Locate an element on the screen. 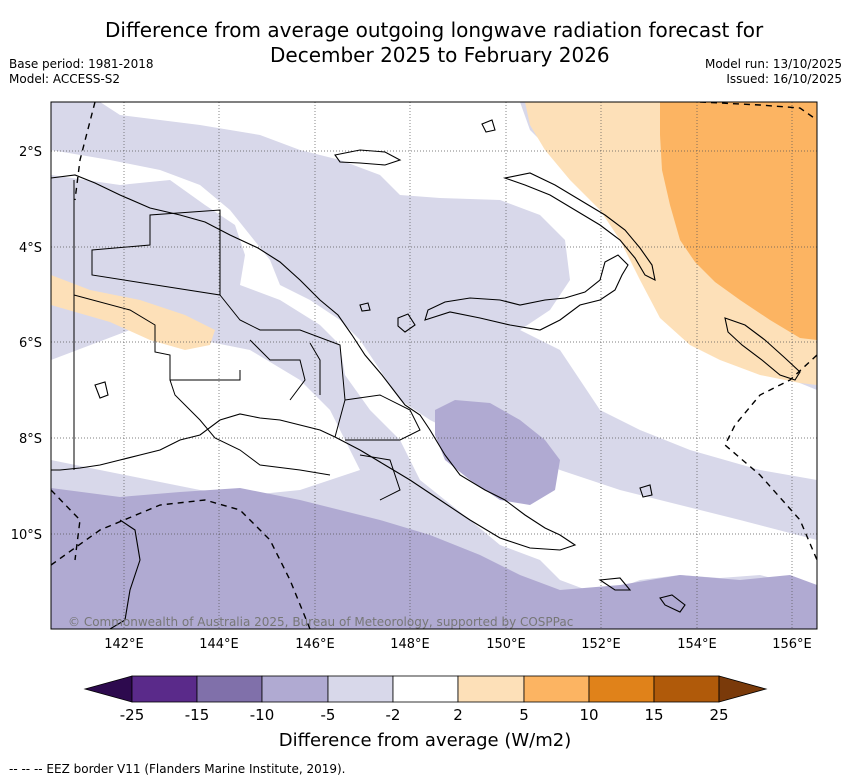 Image resolution: width=850 pixels, height=781 pixels. anomaly-region-p5-p10 is located at coordinates (738, 221).